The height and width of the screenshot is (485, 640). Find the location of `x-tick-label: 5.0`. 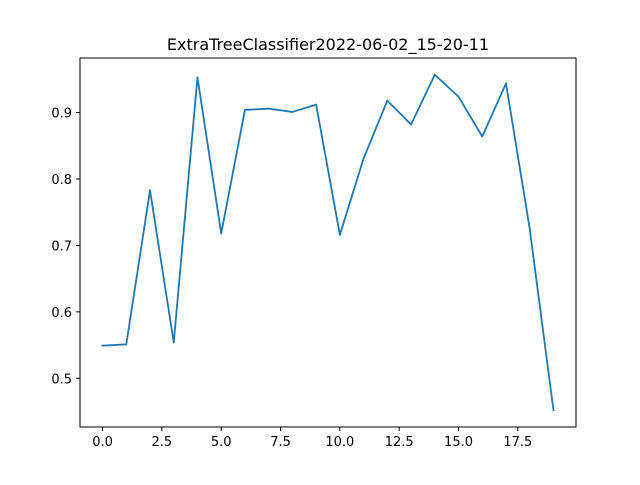

x-tick-label: 5.0 is located at coordinates (221, 442).